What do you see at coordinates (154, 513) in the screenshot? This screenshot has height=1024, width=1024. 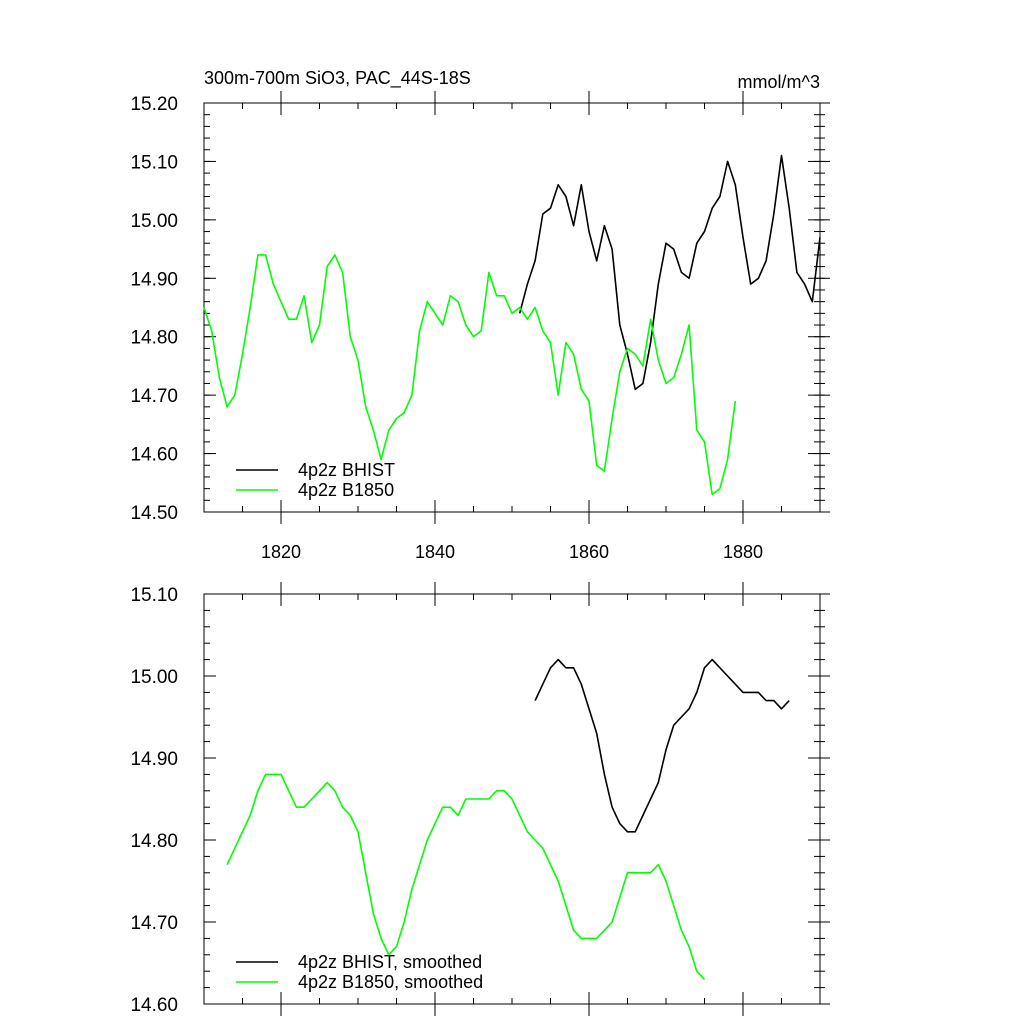 I see `y-tick-label: 14.50` at bounding box center [154, 513].